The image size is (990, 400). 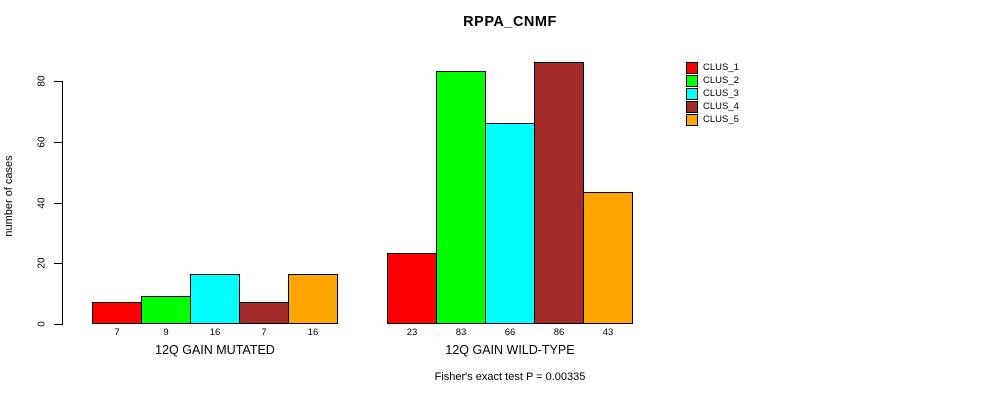 I want to click on bar-value-labels: 7 9 16 7 16, so click(x=215, y=331).